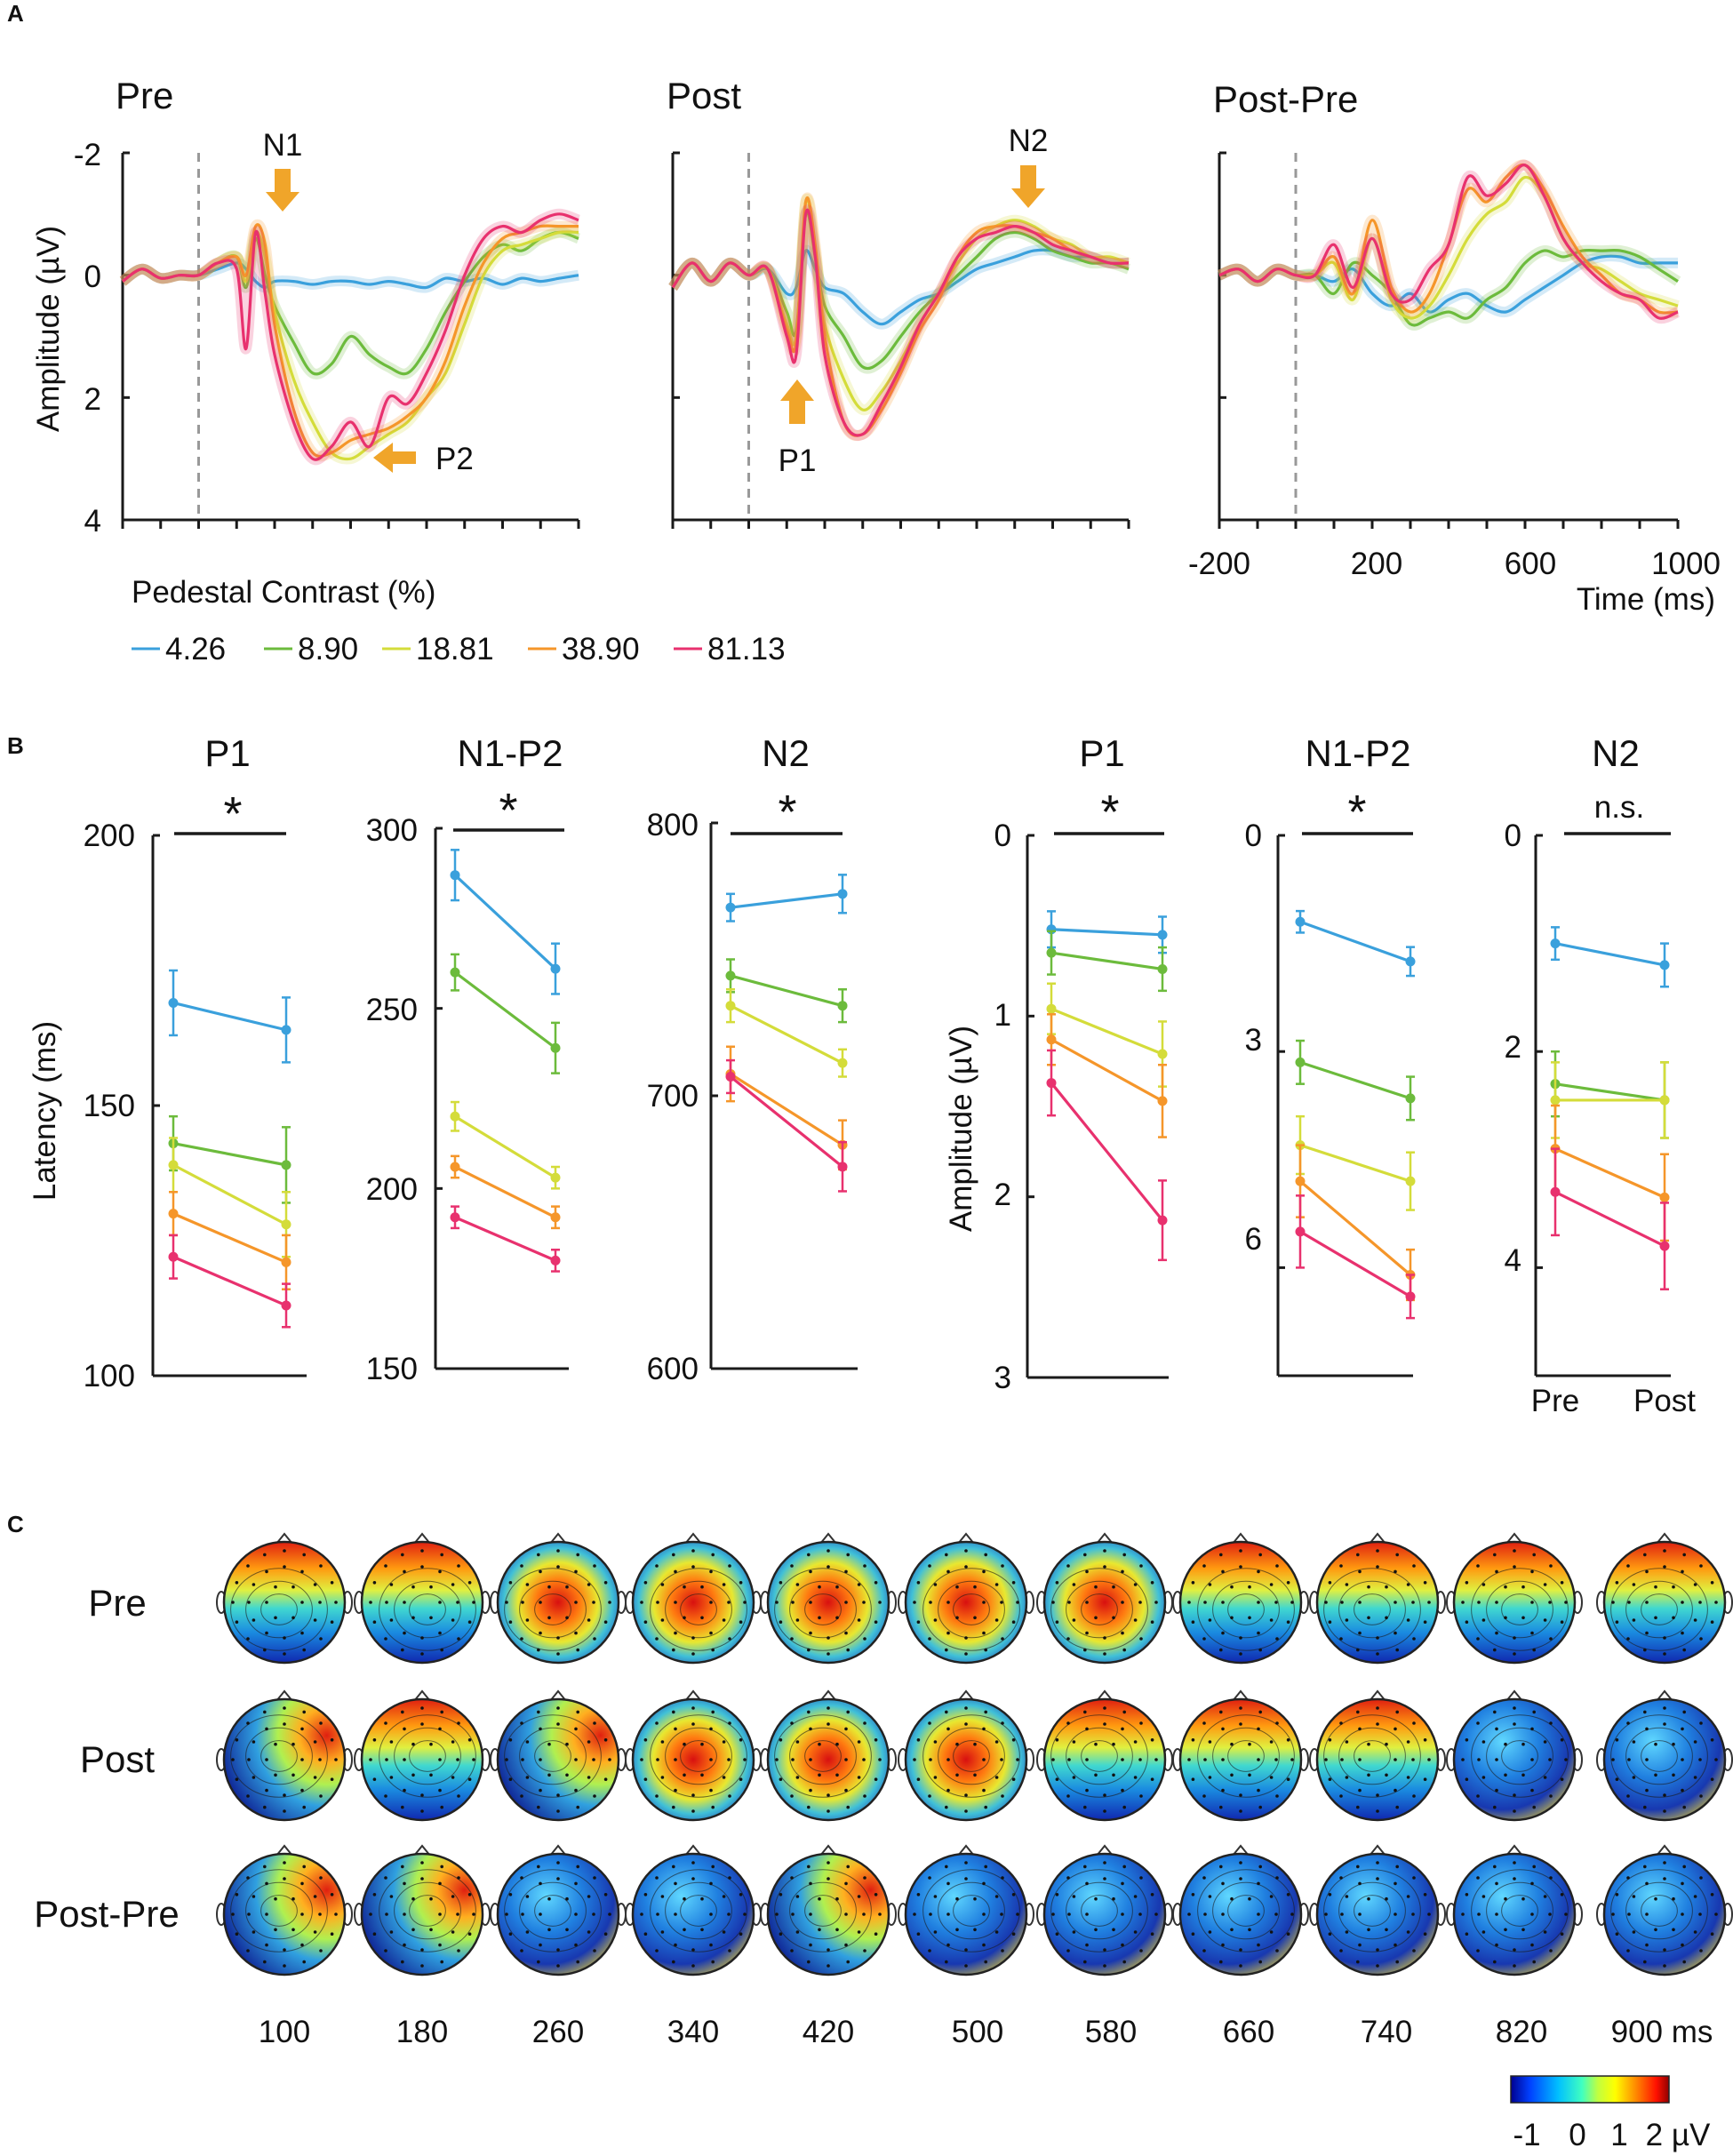  I want to click on b-plot-amp-p1, so click(1097, 1105).